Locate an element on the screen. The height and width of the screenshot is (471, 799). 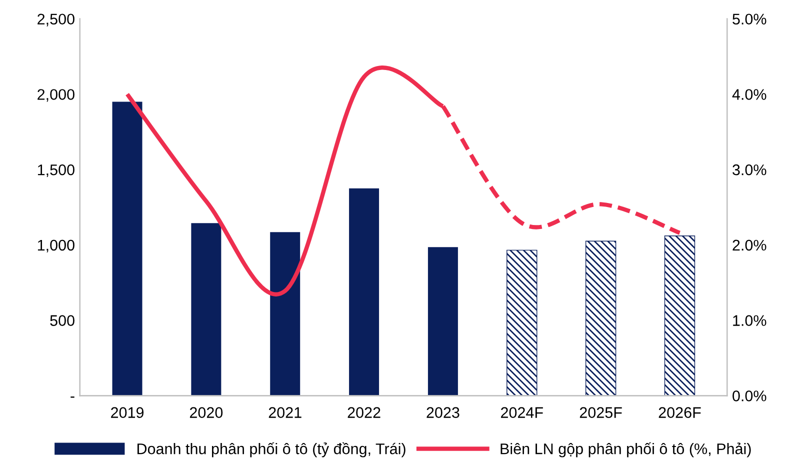
x-tick-label: 2022 is located at coordinates (364, 412).